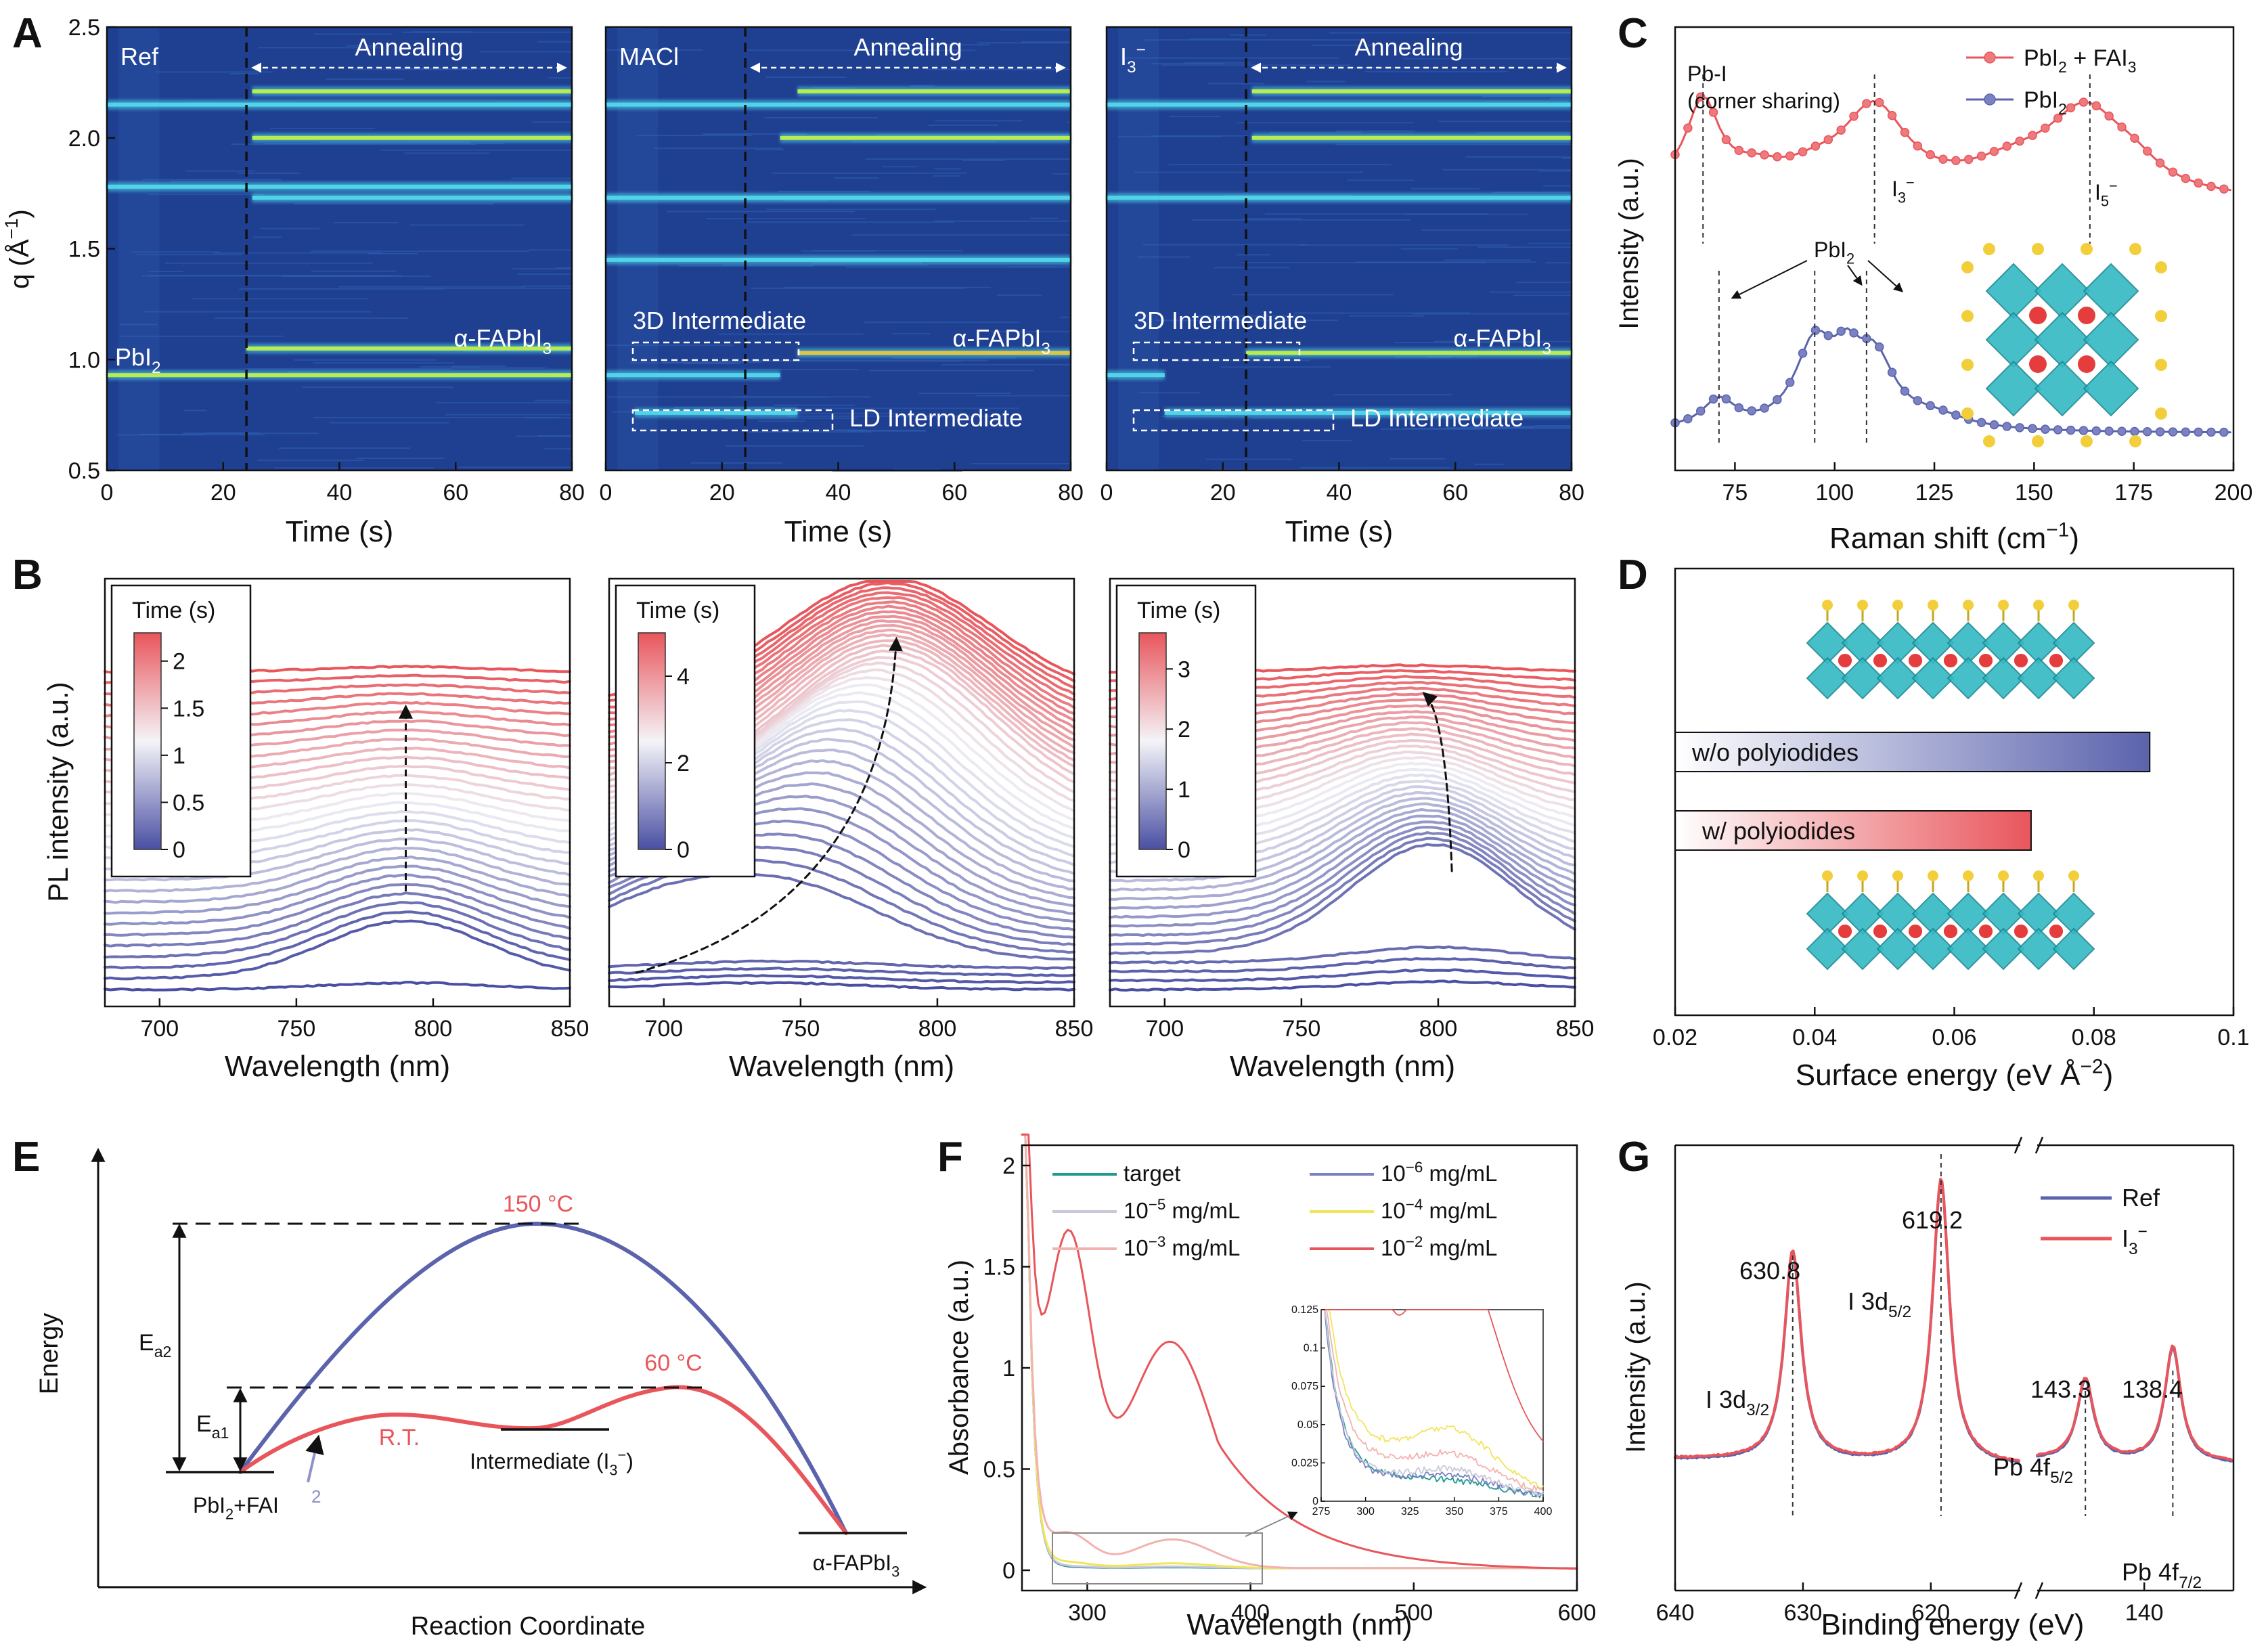 This screenshot has width=2268, height=1642. I want to click on c-annot-pbi2: PbI2, so click(1834, 252).